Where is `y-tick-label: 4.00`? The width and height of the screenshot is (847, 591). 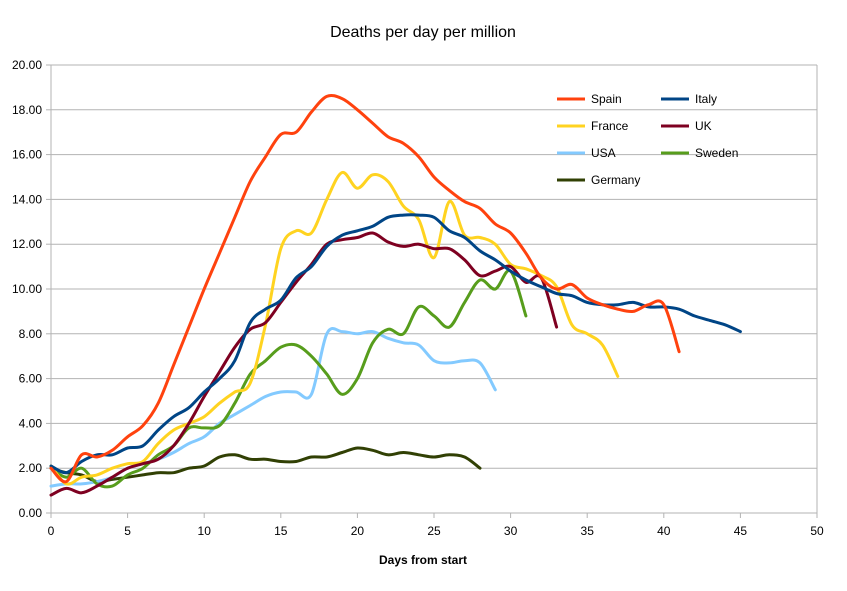 y-tick-label: 4.00 is located at coordinates (31, 423).